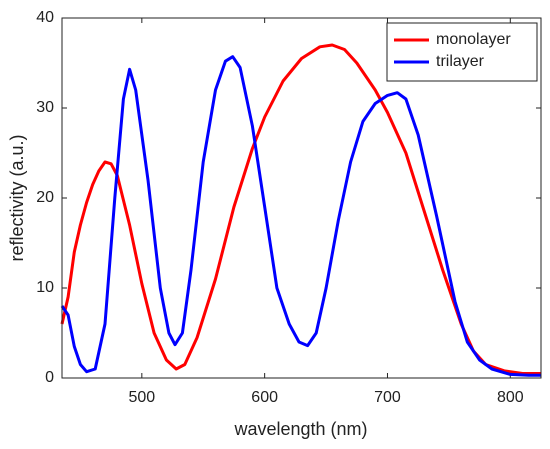 The width and height of the screenshot is (550, 449). What do you see at coordinates (264, 397) in the screenshot?
I see `x-tick-label: 600` at bounding box center [264, 397].